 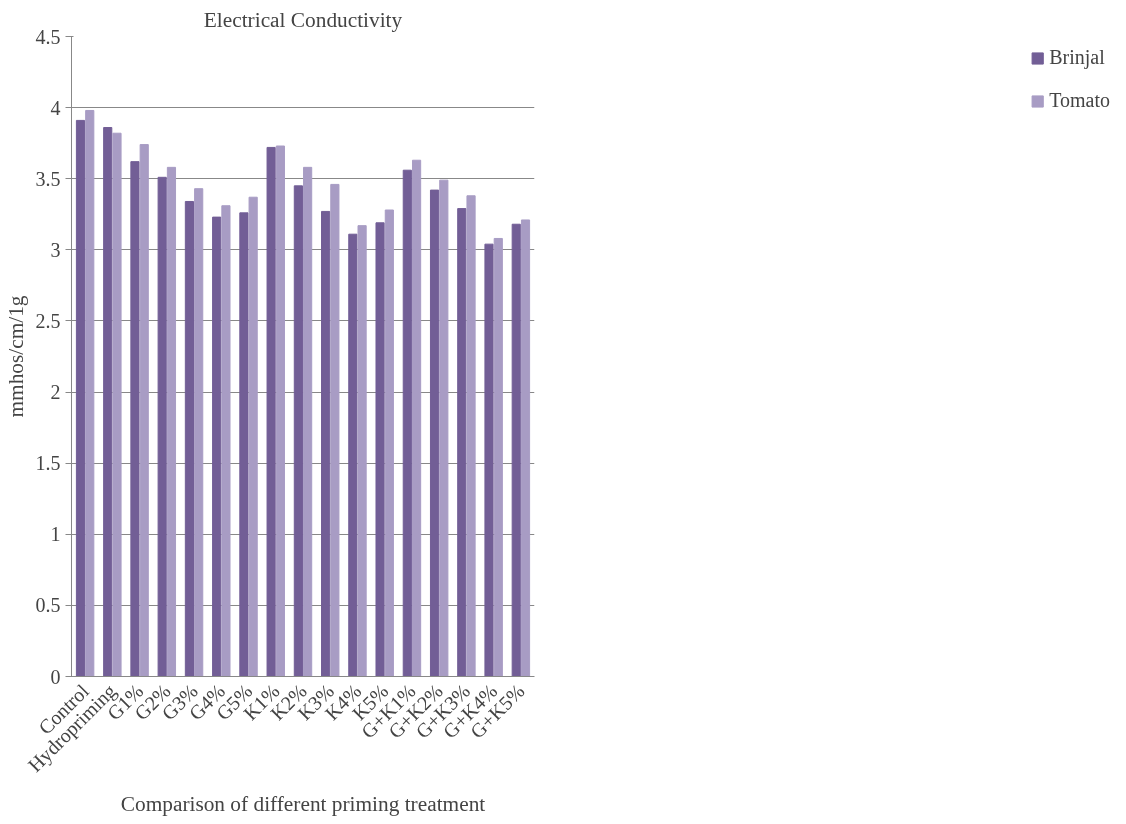 What do you see at coordinates (55, 676) in the screenshot?
I see `y-tick-label: 0` at bounding box center [55, 676].